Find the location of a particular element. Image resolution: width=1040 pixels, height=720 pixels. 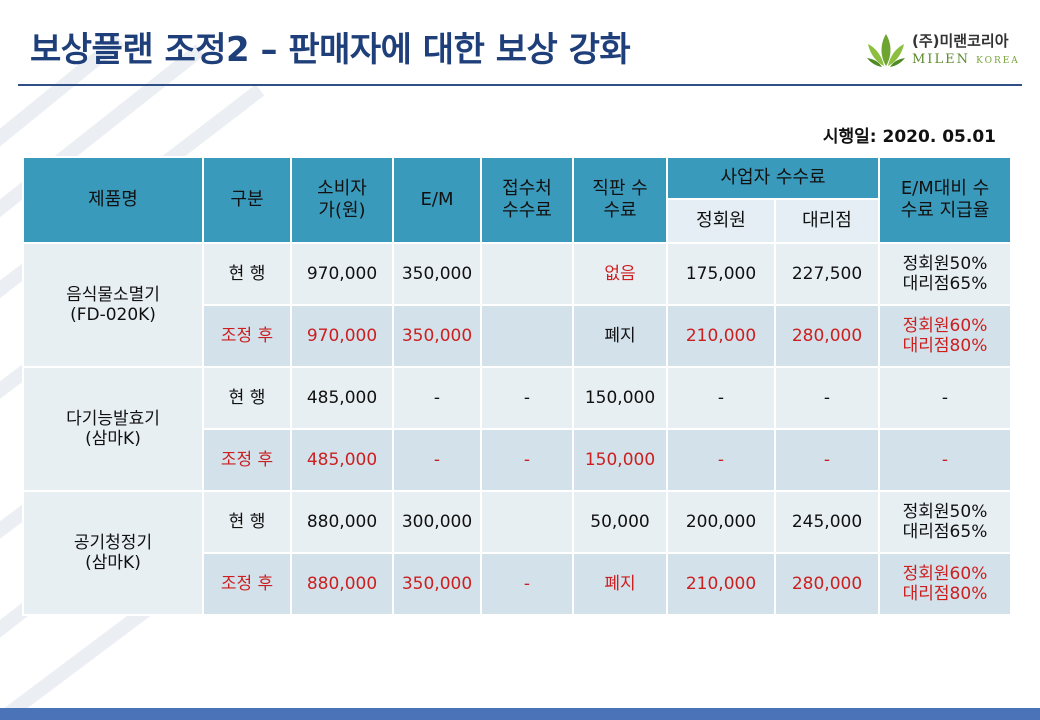

direct-fee-cell: 없음 is located at coordinates (620, 274).